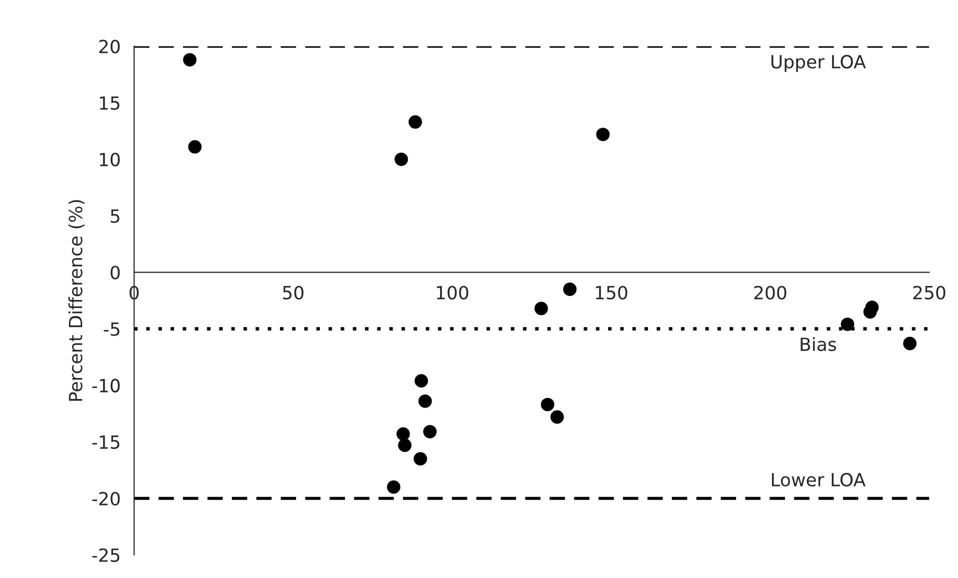 The image size is (958, 578). Describe the element at coordinates (110, 159) in the screenshot. I see `y-tick-label: 10` at that location.